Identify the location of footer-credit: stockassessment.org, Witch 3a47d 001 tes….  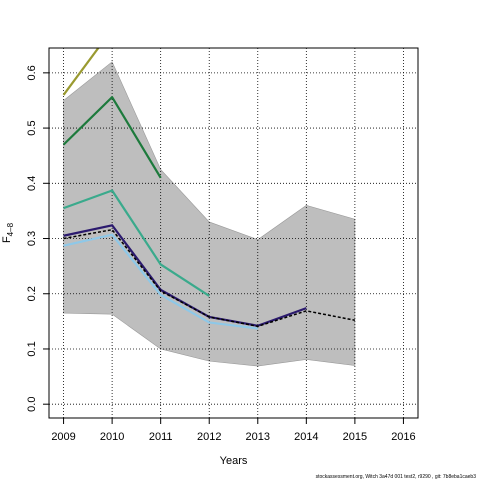
(396, 477).